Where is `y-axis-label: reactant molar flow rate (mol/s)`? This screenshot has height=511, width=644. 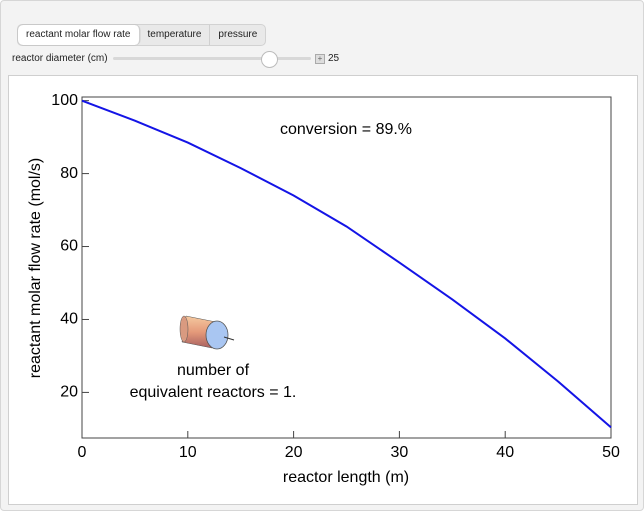
y-axis-label: reactant molar flow rate (mol/s) is located at coordinates (35, 268).